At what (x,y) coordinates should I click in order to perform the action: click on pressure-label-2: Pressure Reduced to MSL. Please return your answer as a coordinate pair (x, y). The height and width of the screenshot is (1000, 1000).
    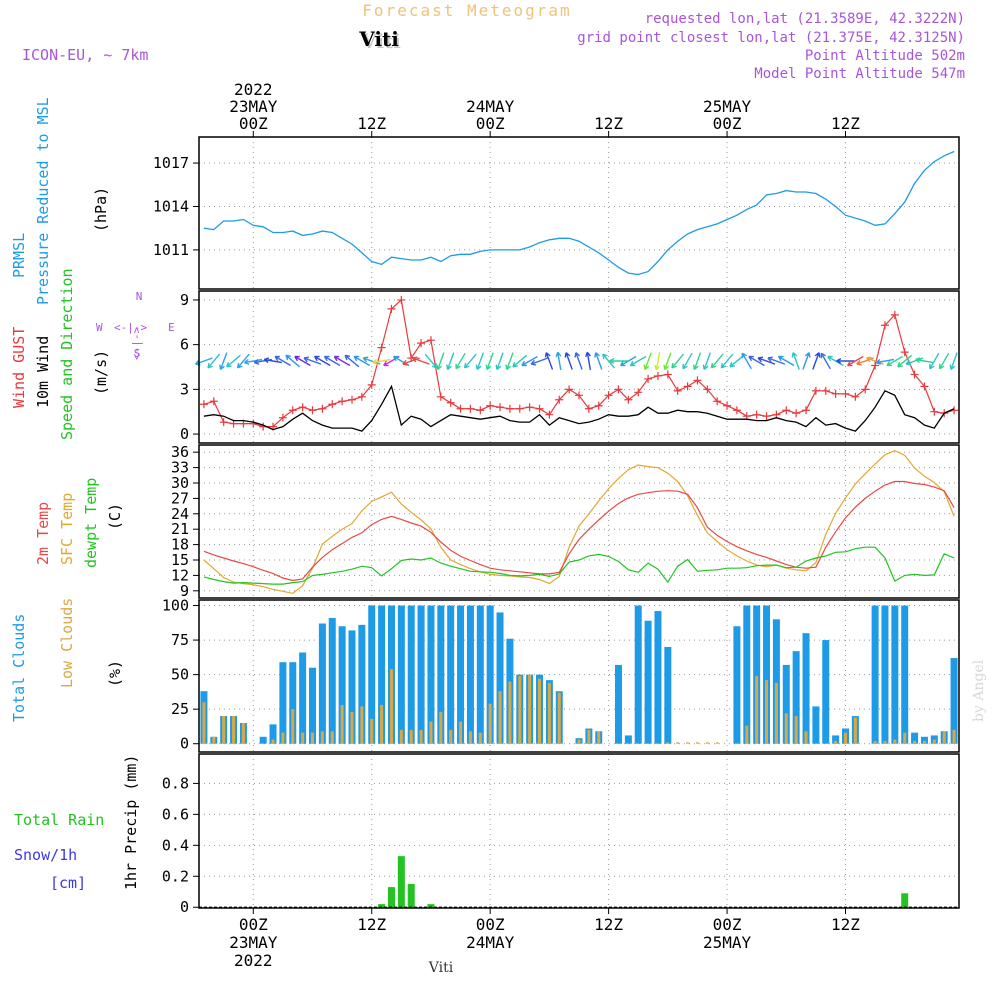
    Looking at the image, I should click on (43, 201).